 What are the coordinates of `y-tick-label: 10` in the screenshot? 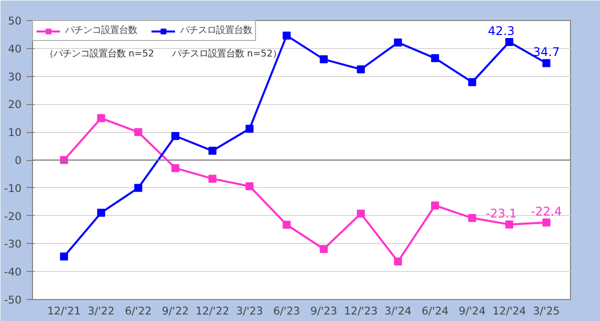 It's located at (15, 133).